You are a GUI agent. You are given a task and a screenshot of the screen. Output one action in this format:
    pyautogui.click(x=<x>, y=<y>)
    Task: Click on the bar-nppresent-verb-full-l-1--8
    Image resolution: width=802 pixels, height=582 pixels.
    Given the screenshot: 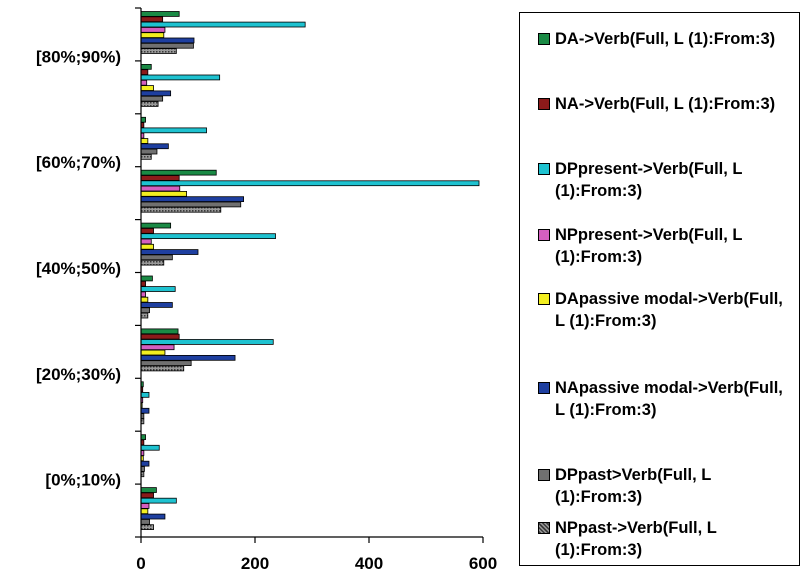 What is the action you would take?
    pyautogui.click(x=144, y=82)
    